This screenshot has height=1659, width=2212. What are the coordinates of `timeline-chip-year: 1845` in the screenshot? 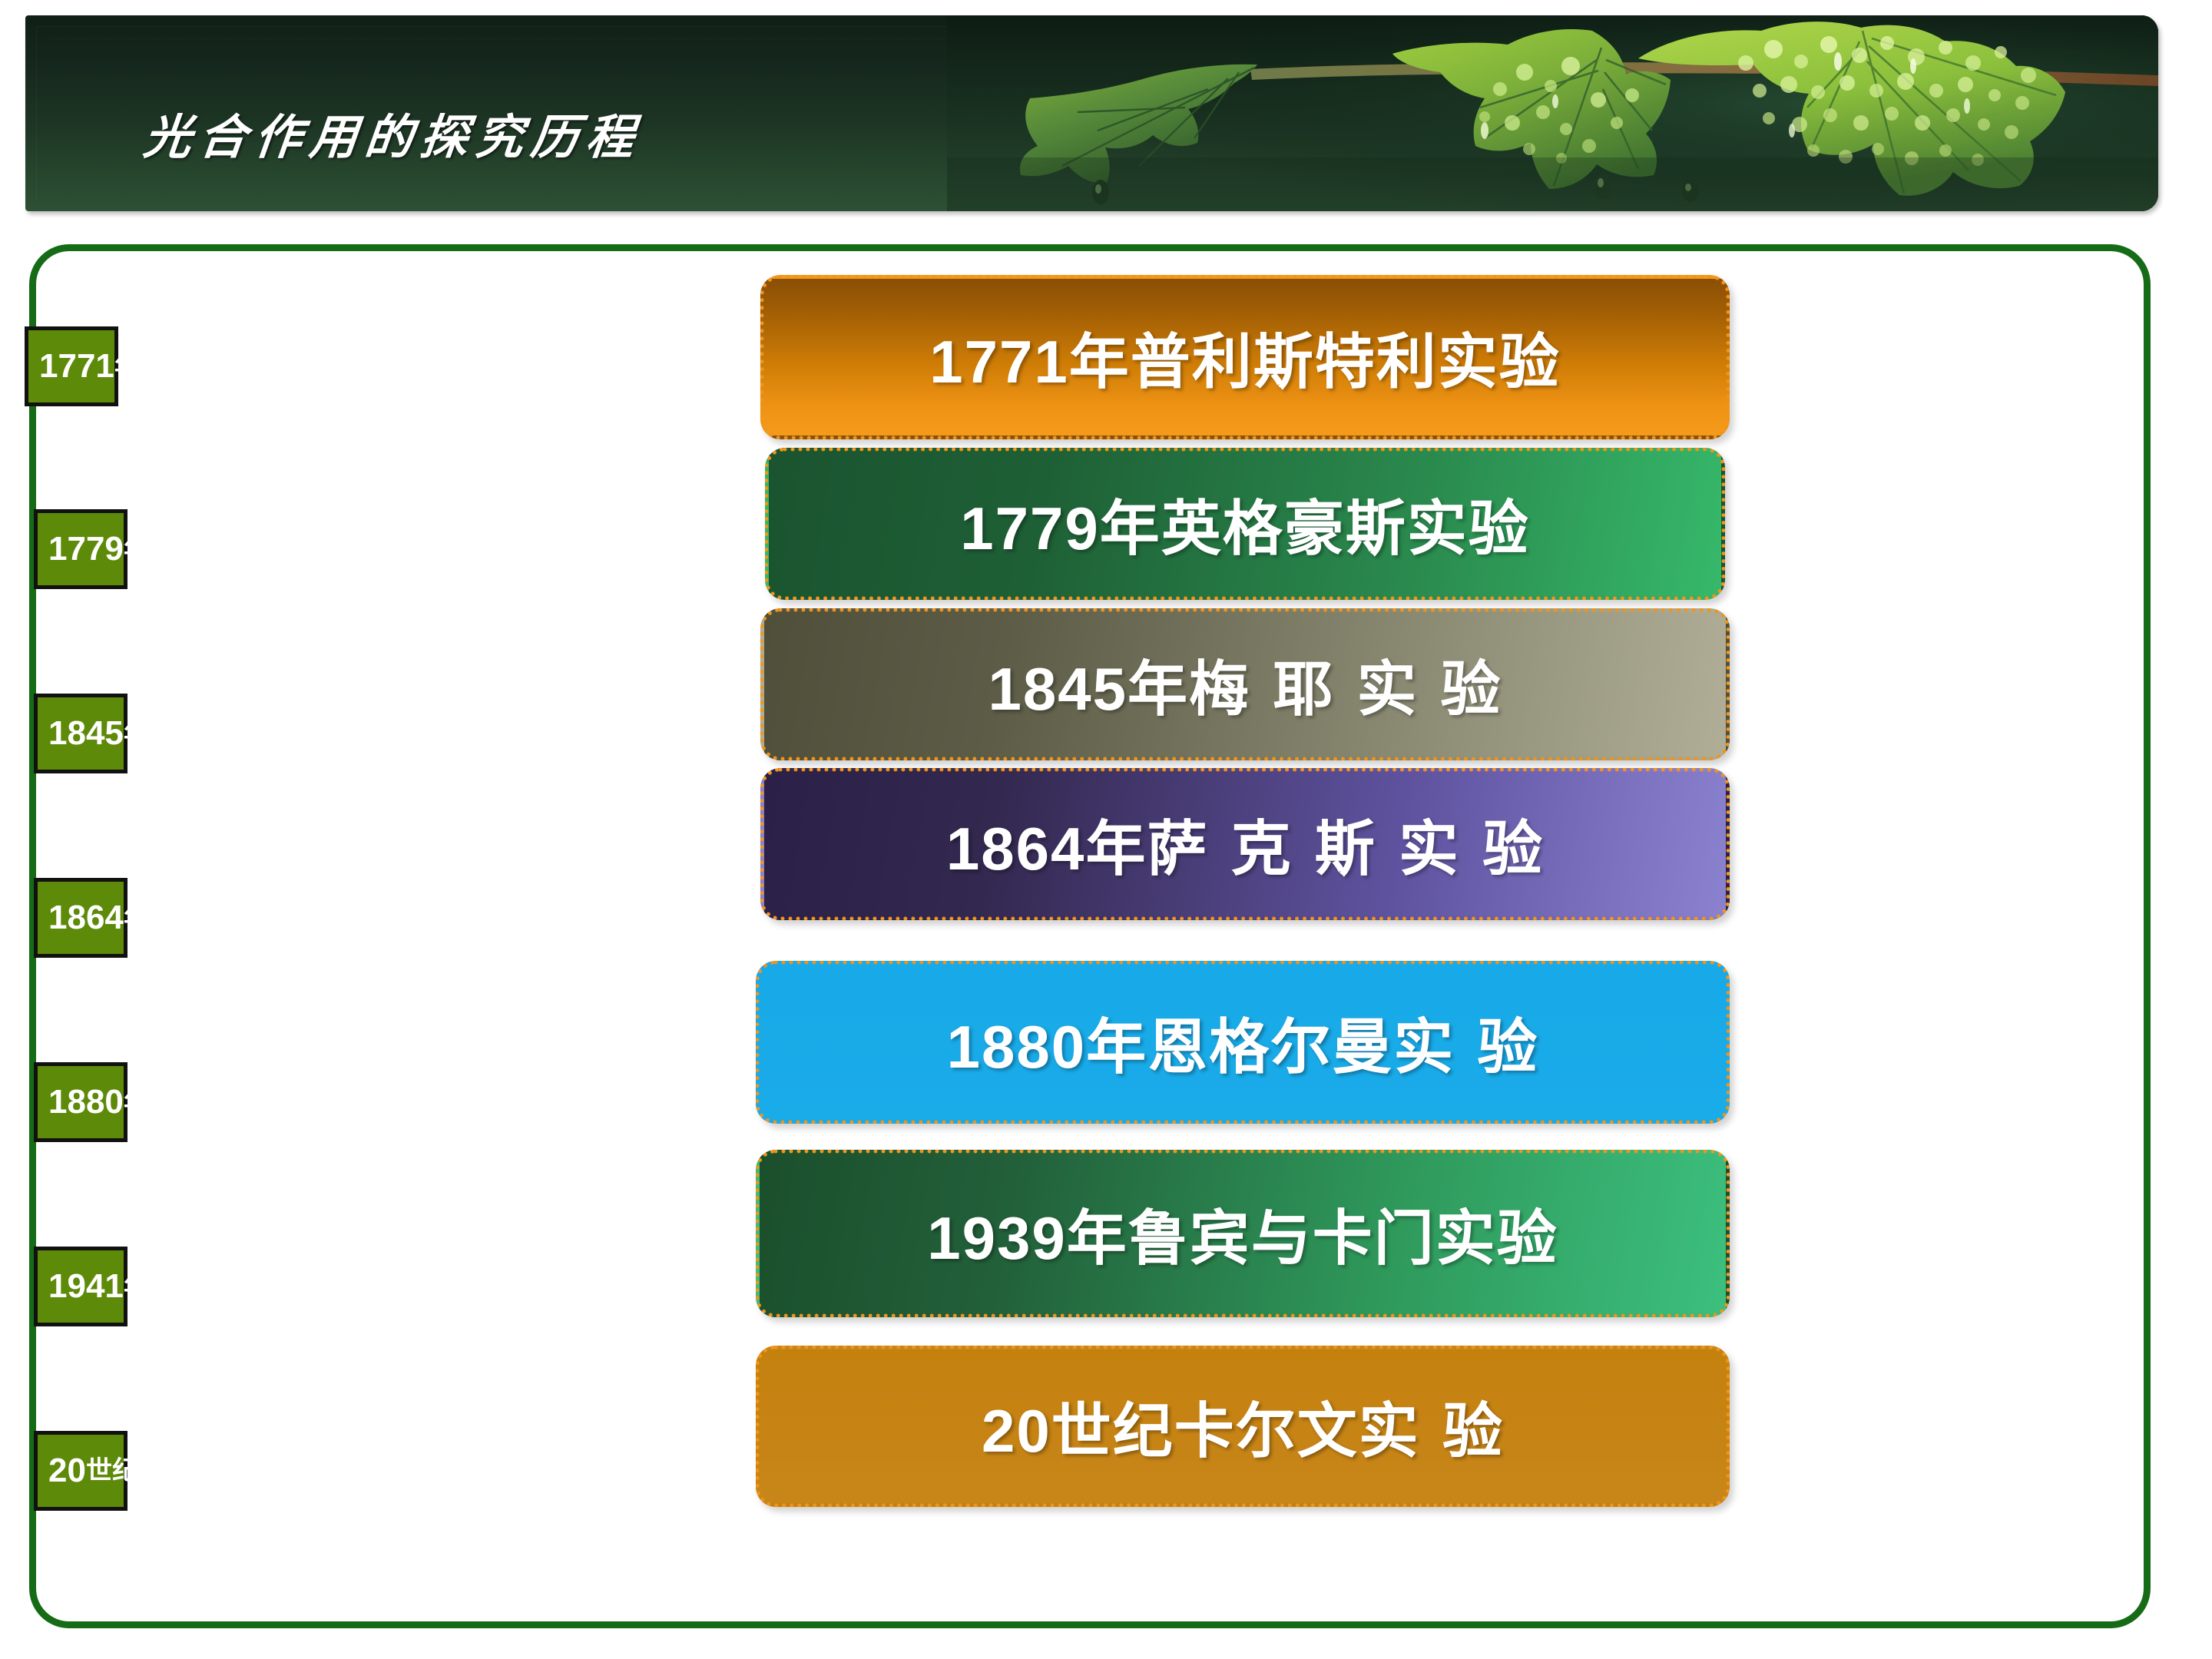 It's located at (86, 733).